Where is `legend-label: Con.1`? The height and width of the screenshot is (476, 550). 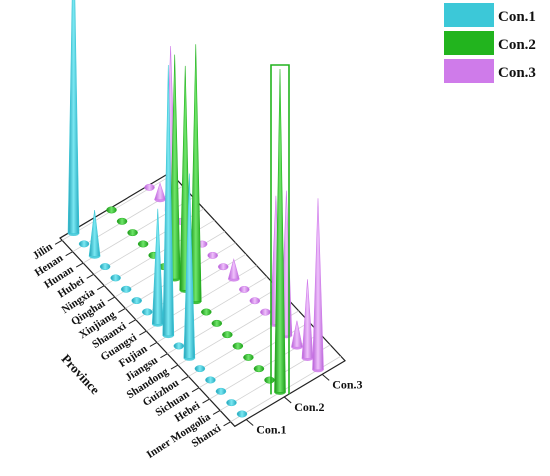
legend-label: Con.1 is located at coordinates (517, 17).